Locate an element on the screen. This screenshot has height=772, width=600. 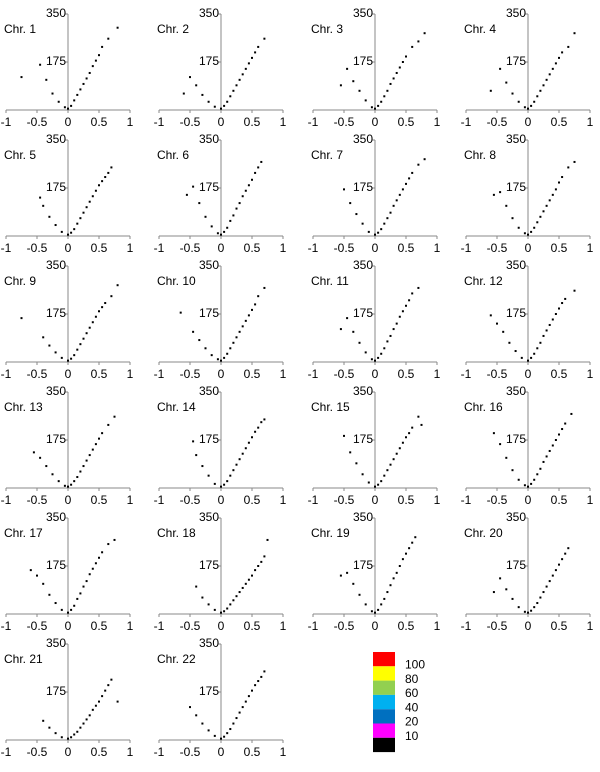
panel-title: Chr. 7 is located at coordinates (327, 155).